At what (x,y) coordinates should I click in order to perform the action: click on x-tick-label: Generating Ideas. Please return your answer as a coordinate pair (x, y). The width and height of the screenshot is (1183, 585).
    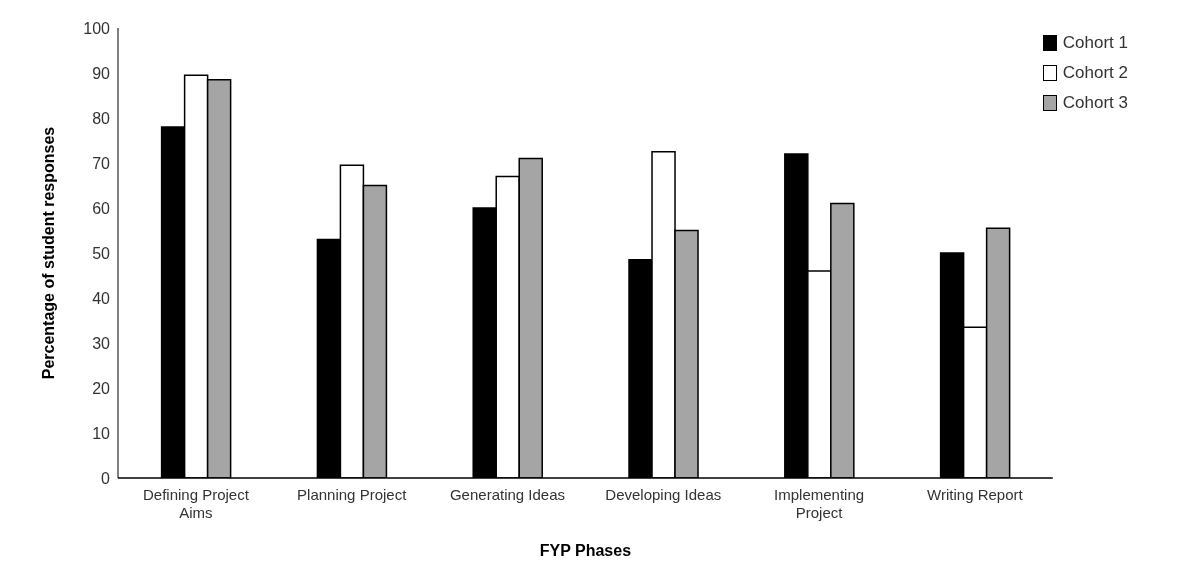
    Looking at the image, I should click on (507, 494).